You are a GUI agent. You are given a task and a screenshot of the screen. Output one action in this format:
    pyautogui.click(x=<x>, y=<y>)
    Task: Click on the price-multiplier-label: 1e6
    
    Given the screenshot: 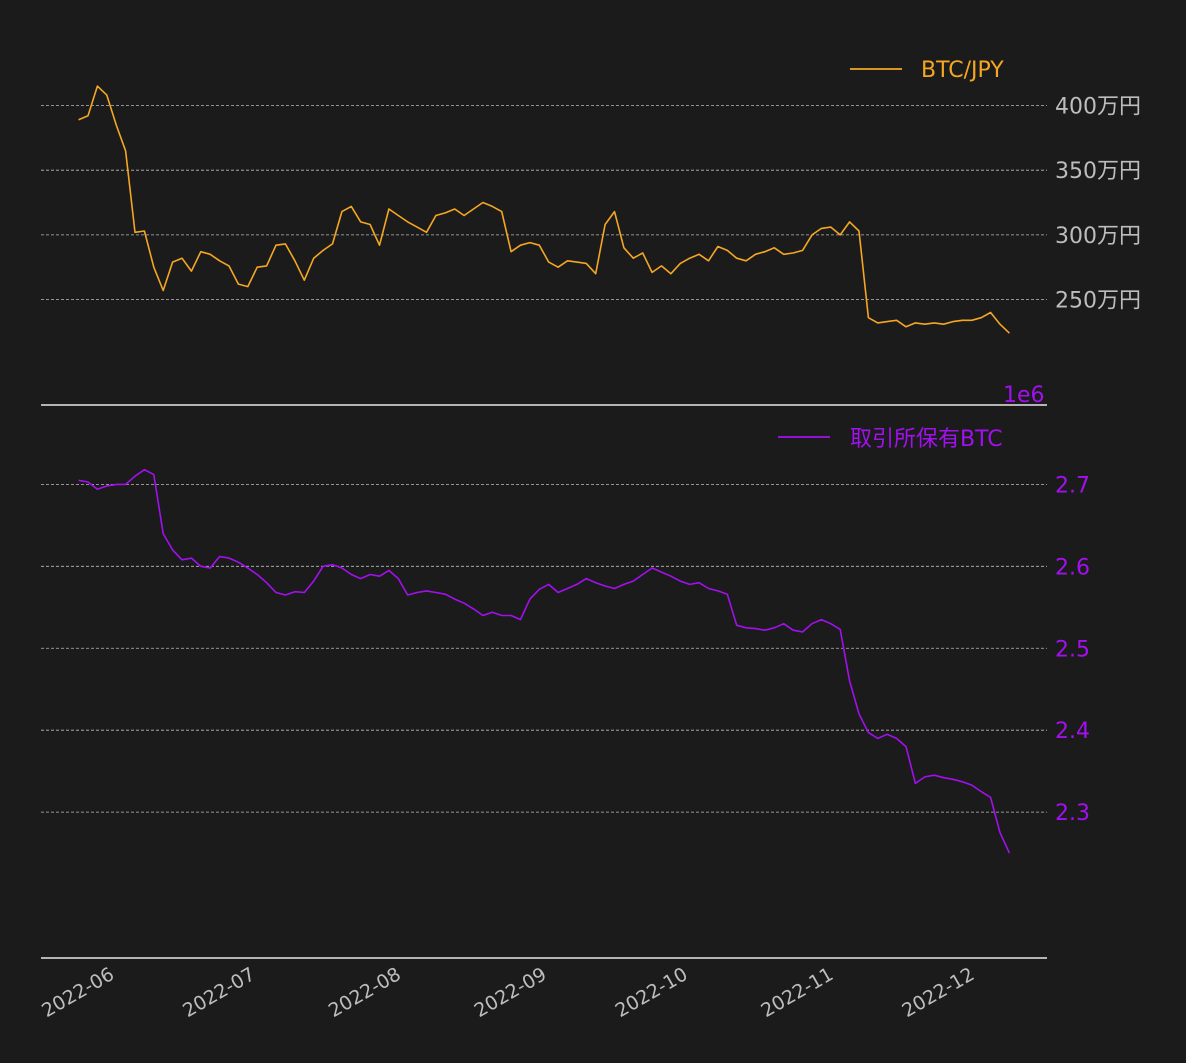 What is the action you would take?
    pyautogui.click(x=1024, y=395)
    